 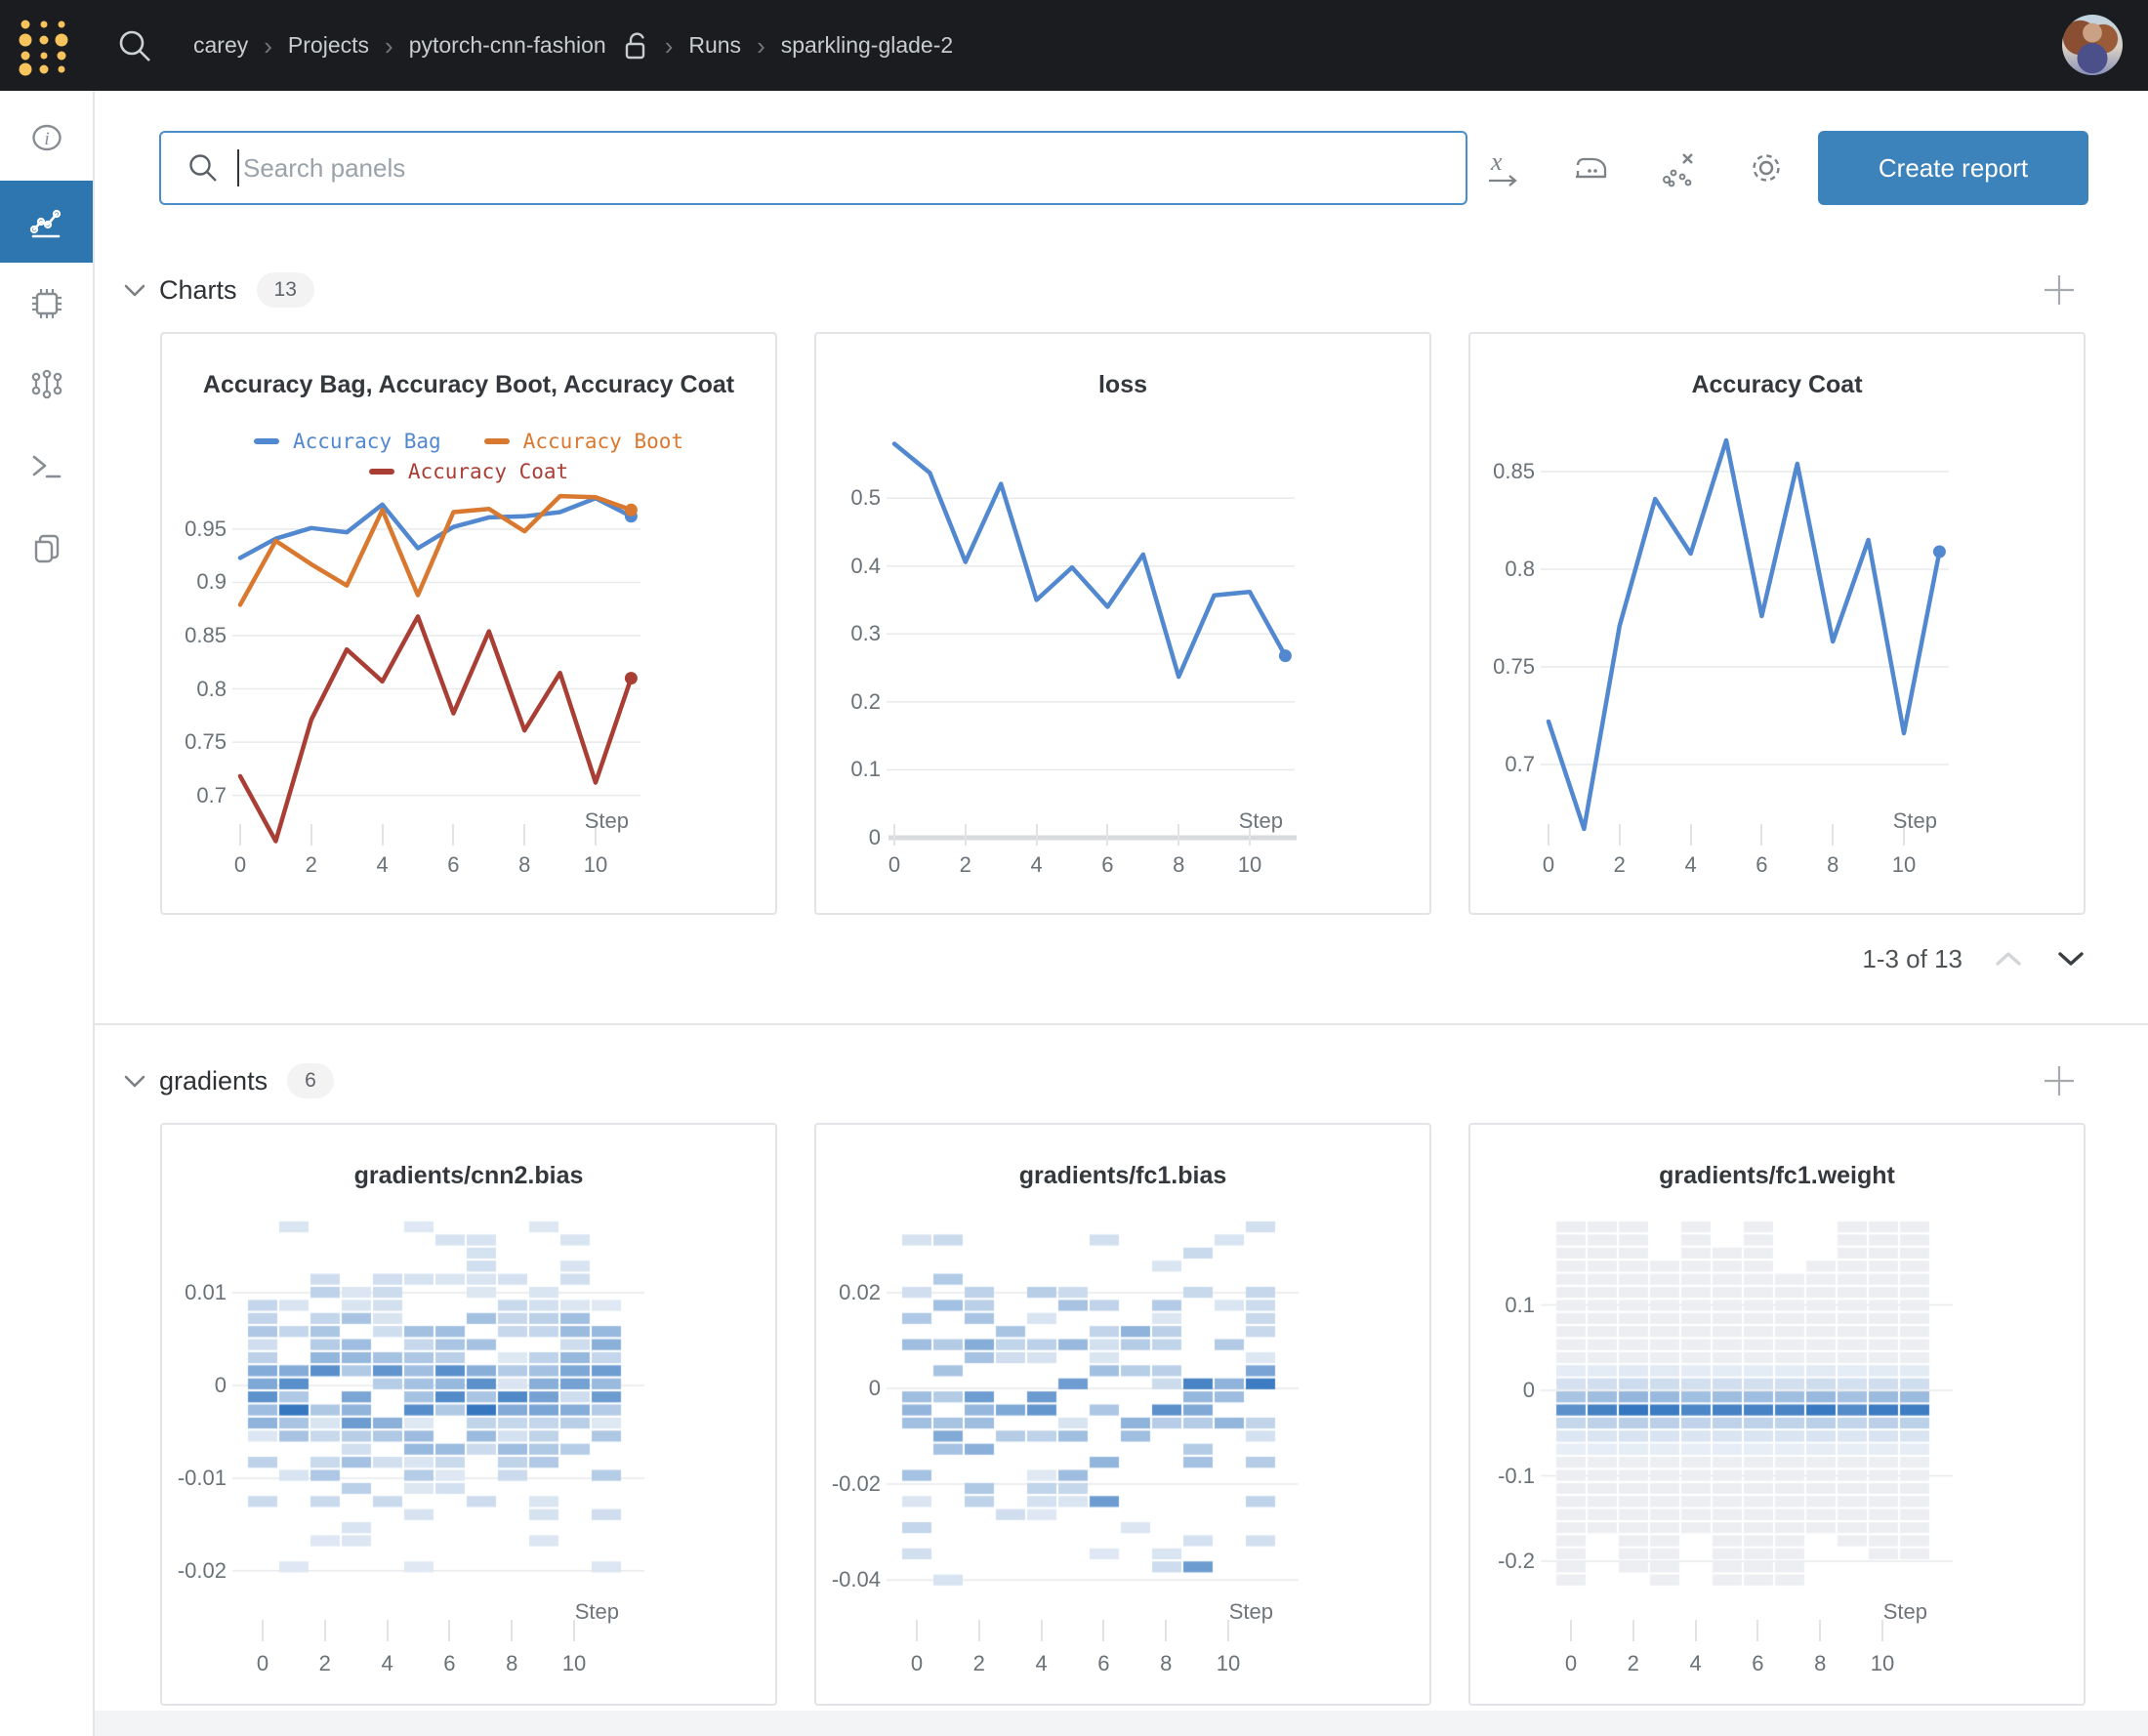 I want to click on info-icon: i, so click(x=46, y=137).